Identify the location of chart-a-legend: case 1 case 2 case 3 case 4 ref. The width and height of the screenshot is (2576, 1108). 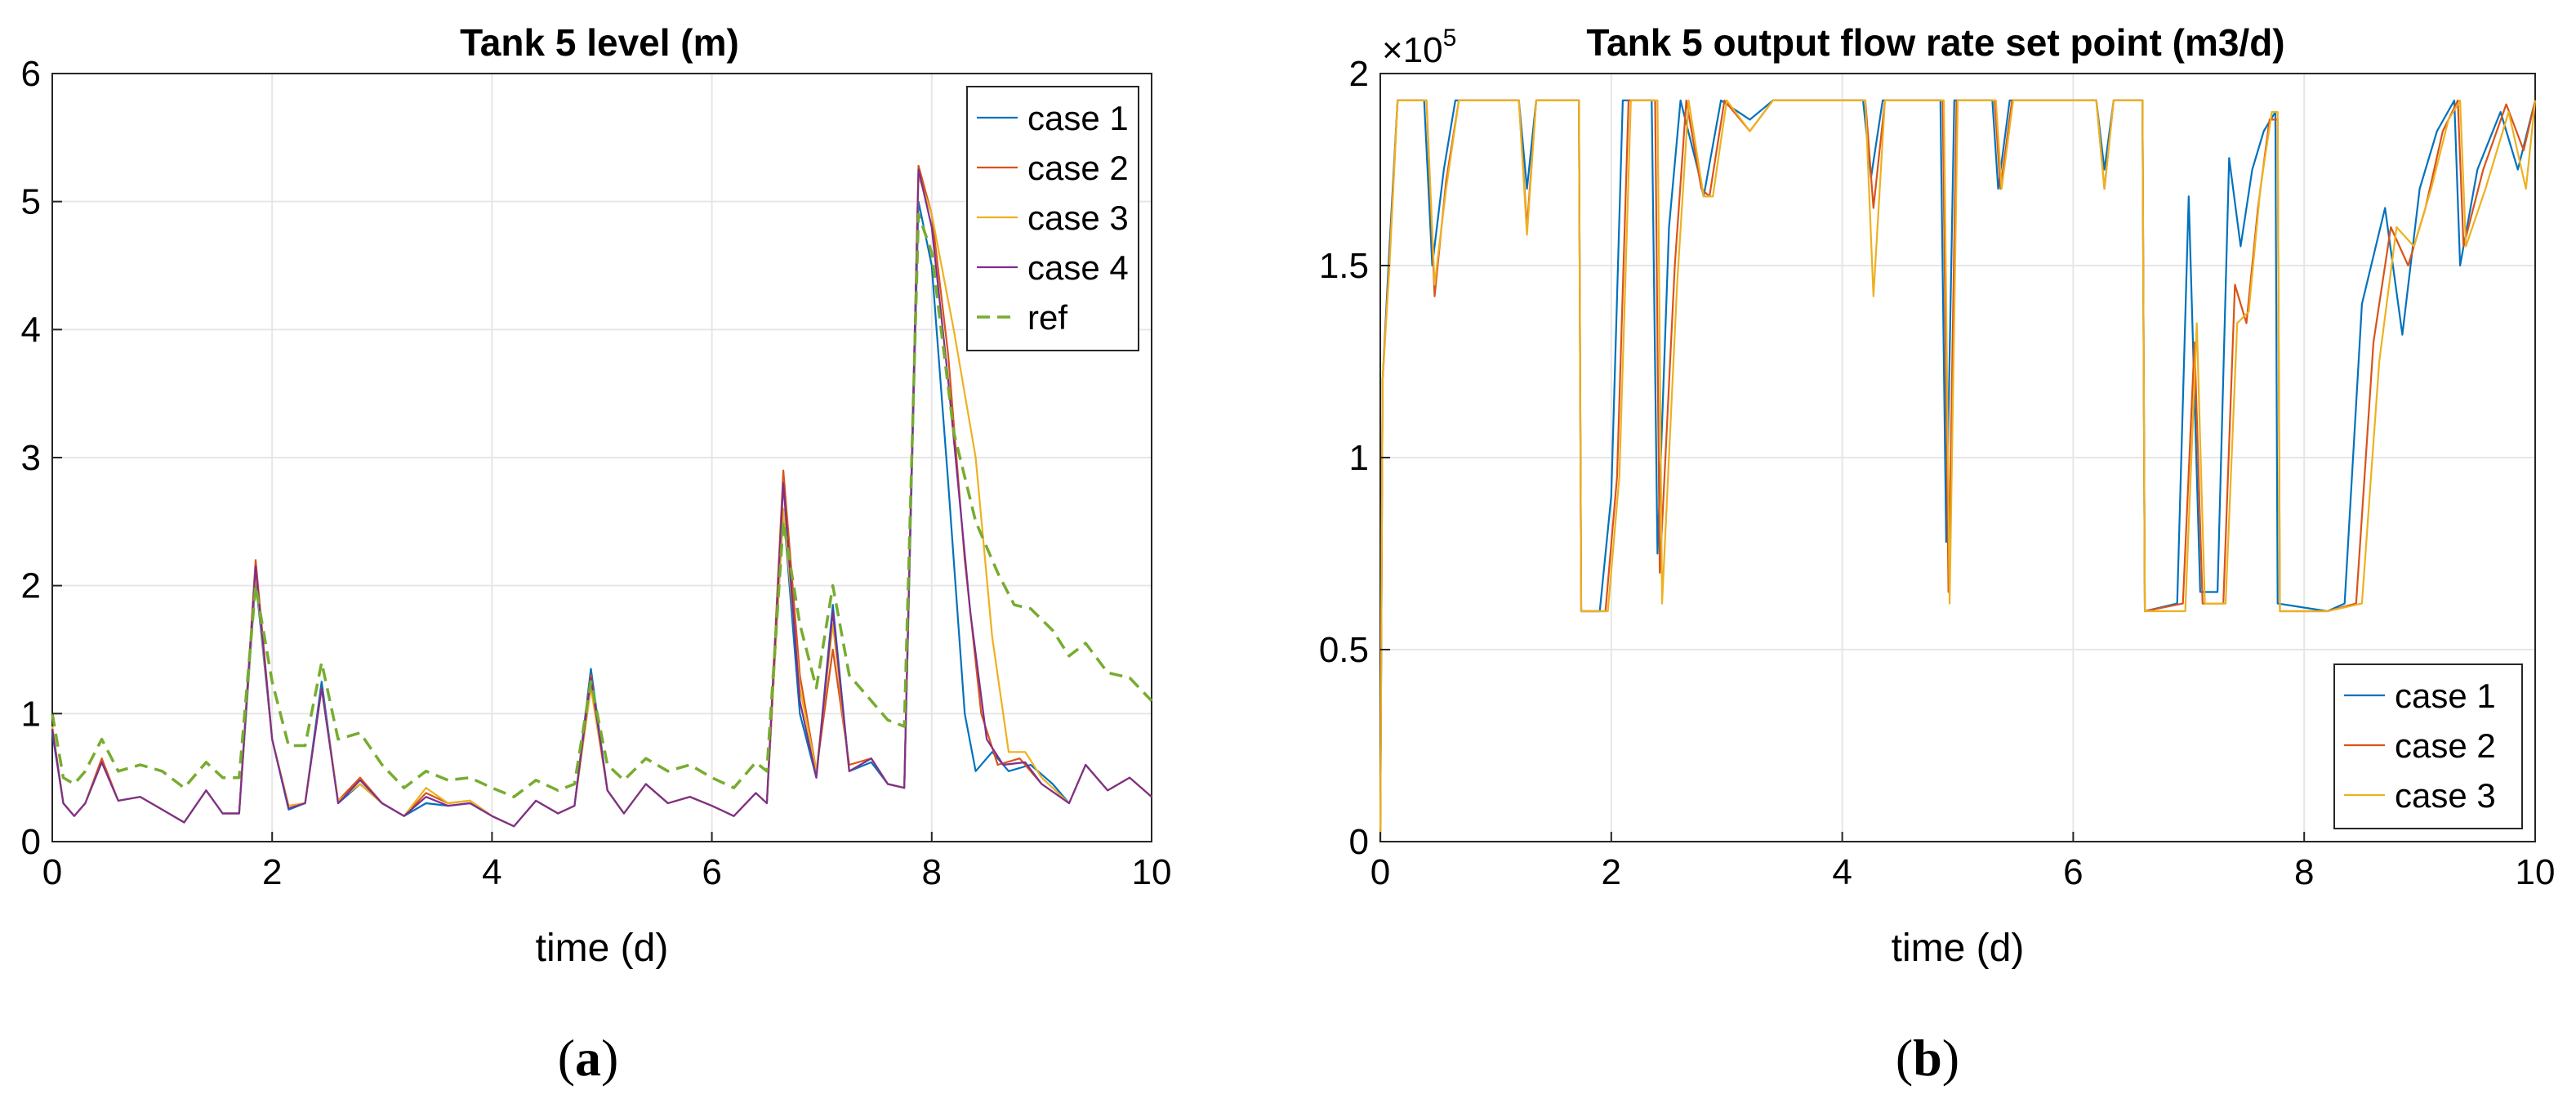
(1052, 219).